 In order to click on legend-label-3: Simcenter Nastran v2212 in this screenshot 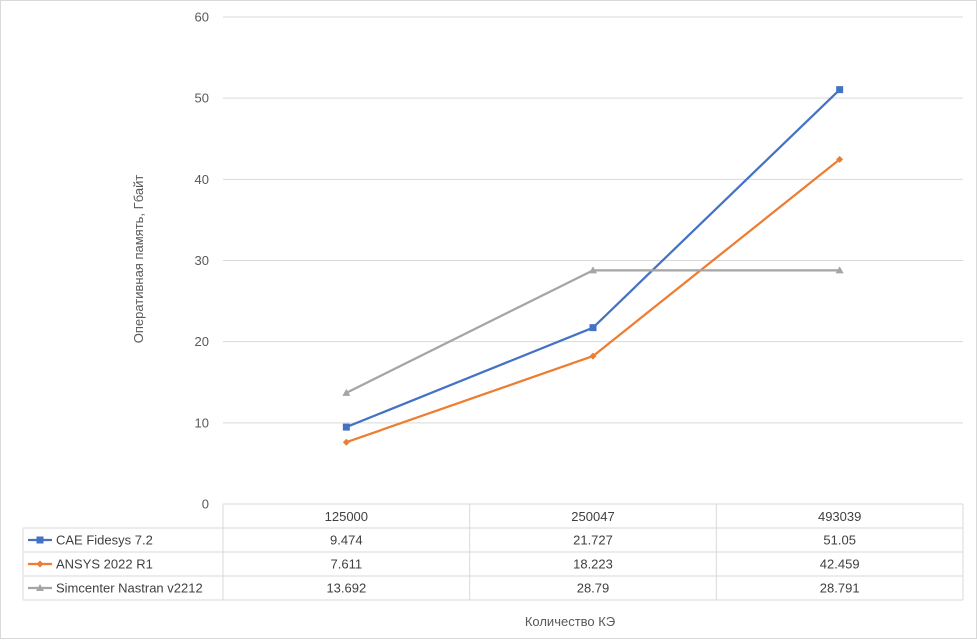, I will do `click(129, 588)`.